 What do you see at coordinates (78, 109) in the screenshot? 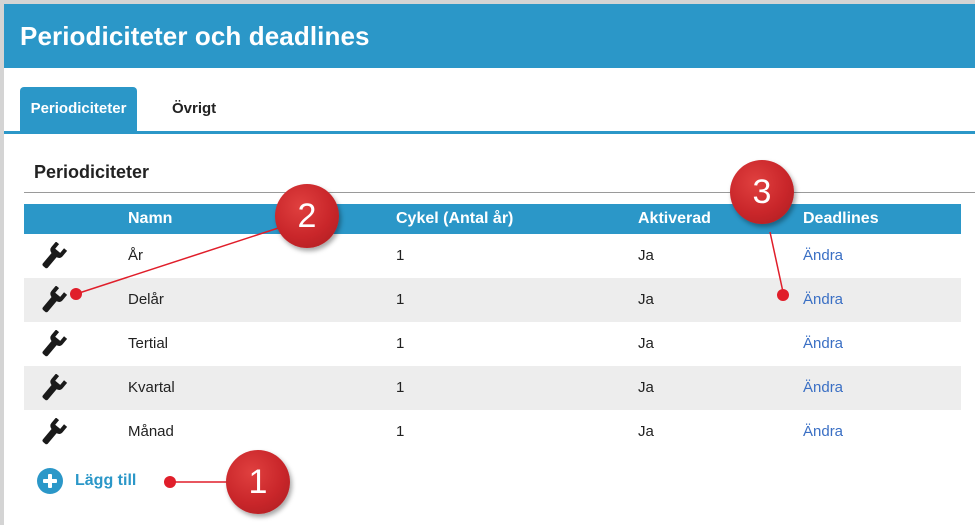
I see `tab-periodiciteter: Periodiciteter` at bounding box center [78, 109].